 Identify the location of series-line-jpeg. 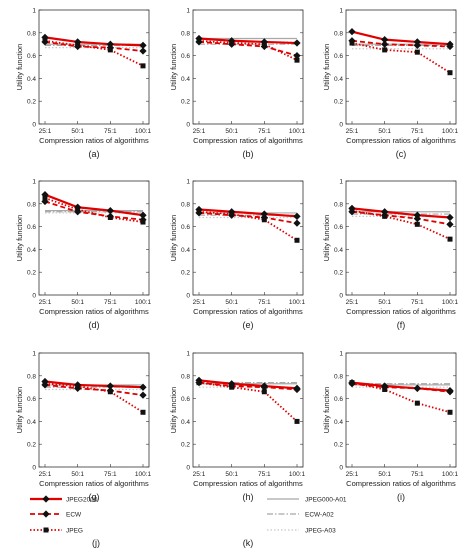
(248, 50).